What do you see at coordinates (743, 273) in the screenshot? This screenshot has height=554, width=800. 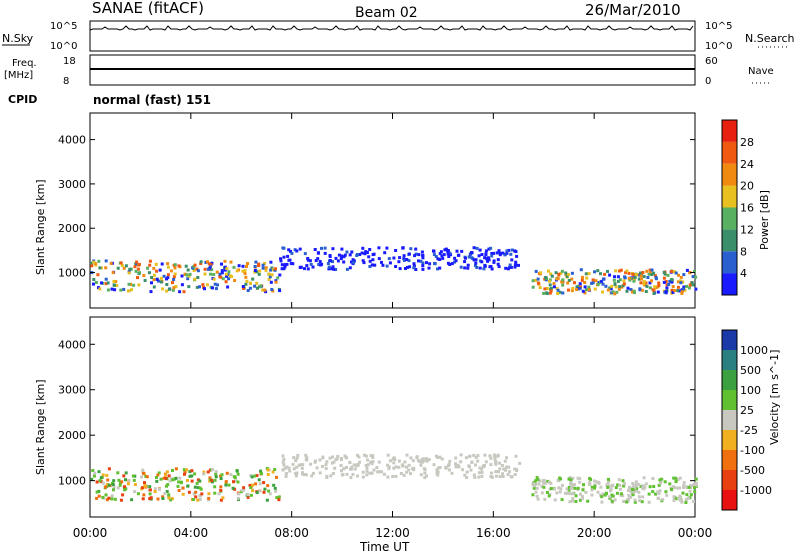 I see `colorbar-tick-label: 4` at bounding box center [743, 273].